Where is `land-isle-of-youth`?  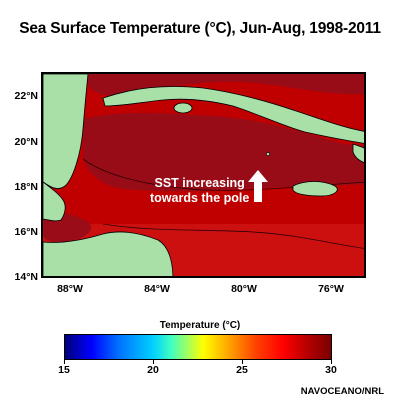 land-isle-of-youth is located at coordinates (183, 108).